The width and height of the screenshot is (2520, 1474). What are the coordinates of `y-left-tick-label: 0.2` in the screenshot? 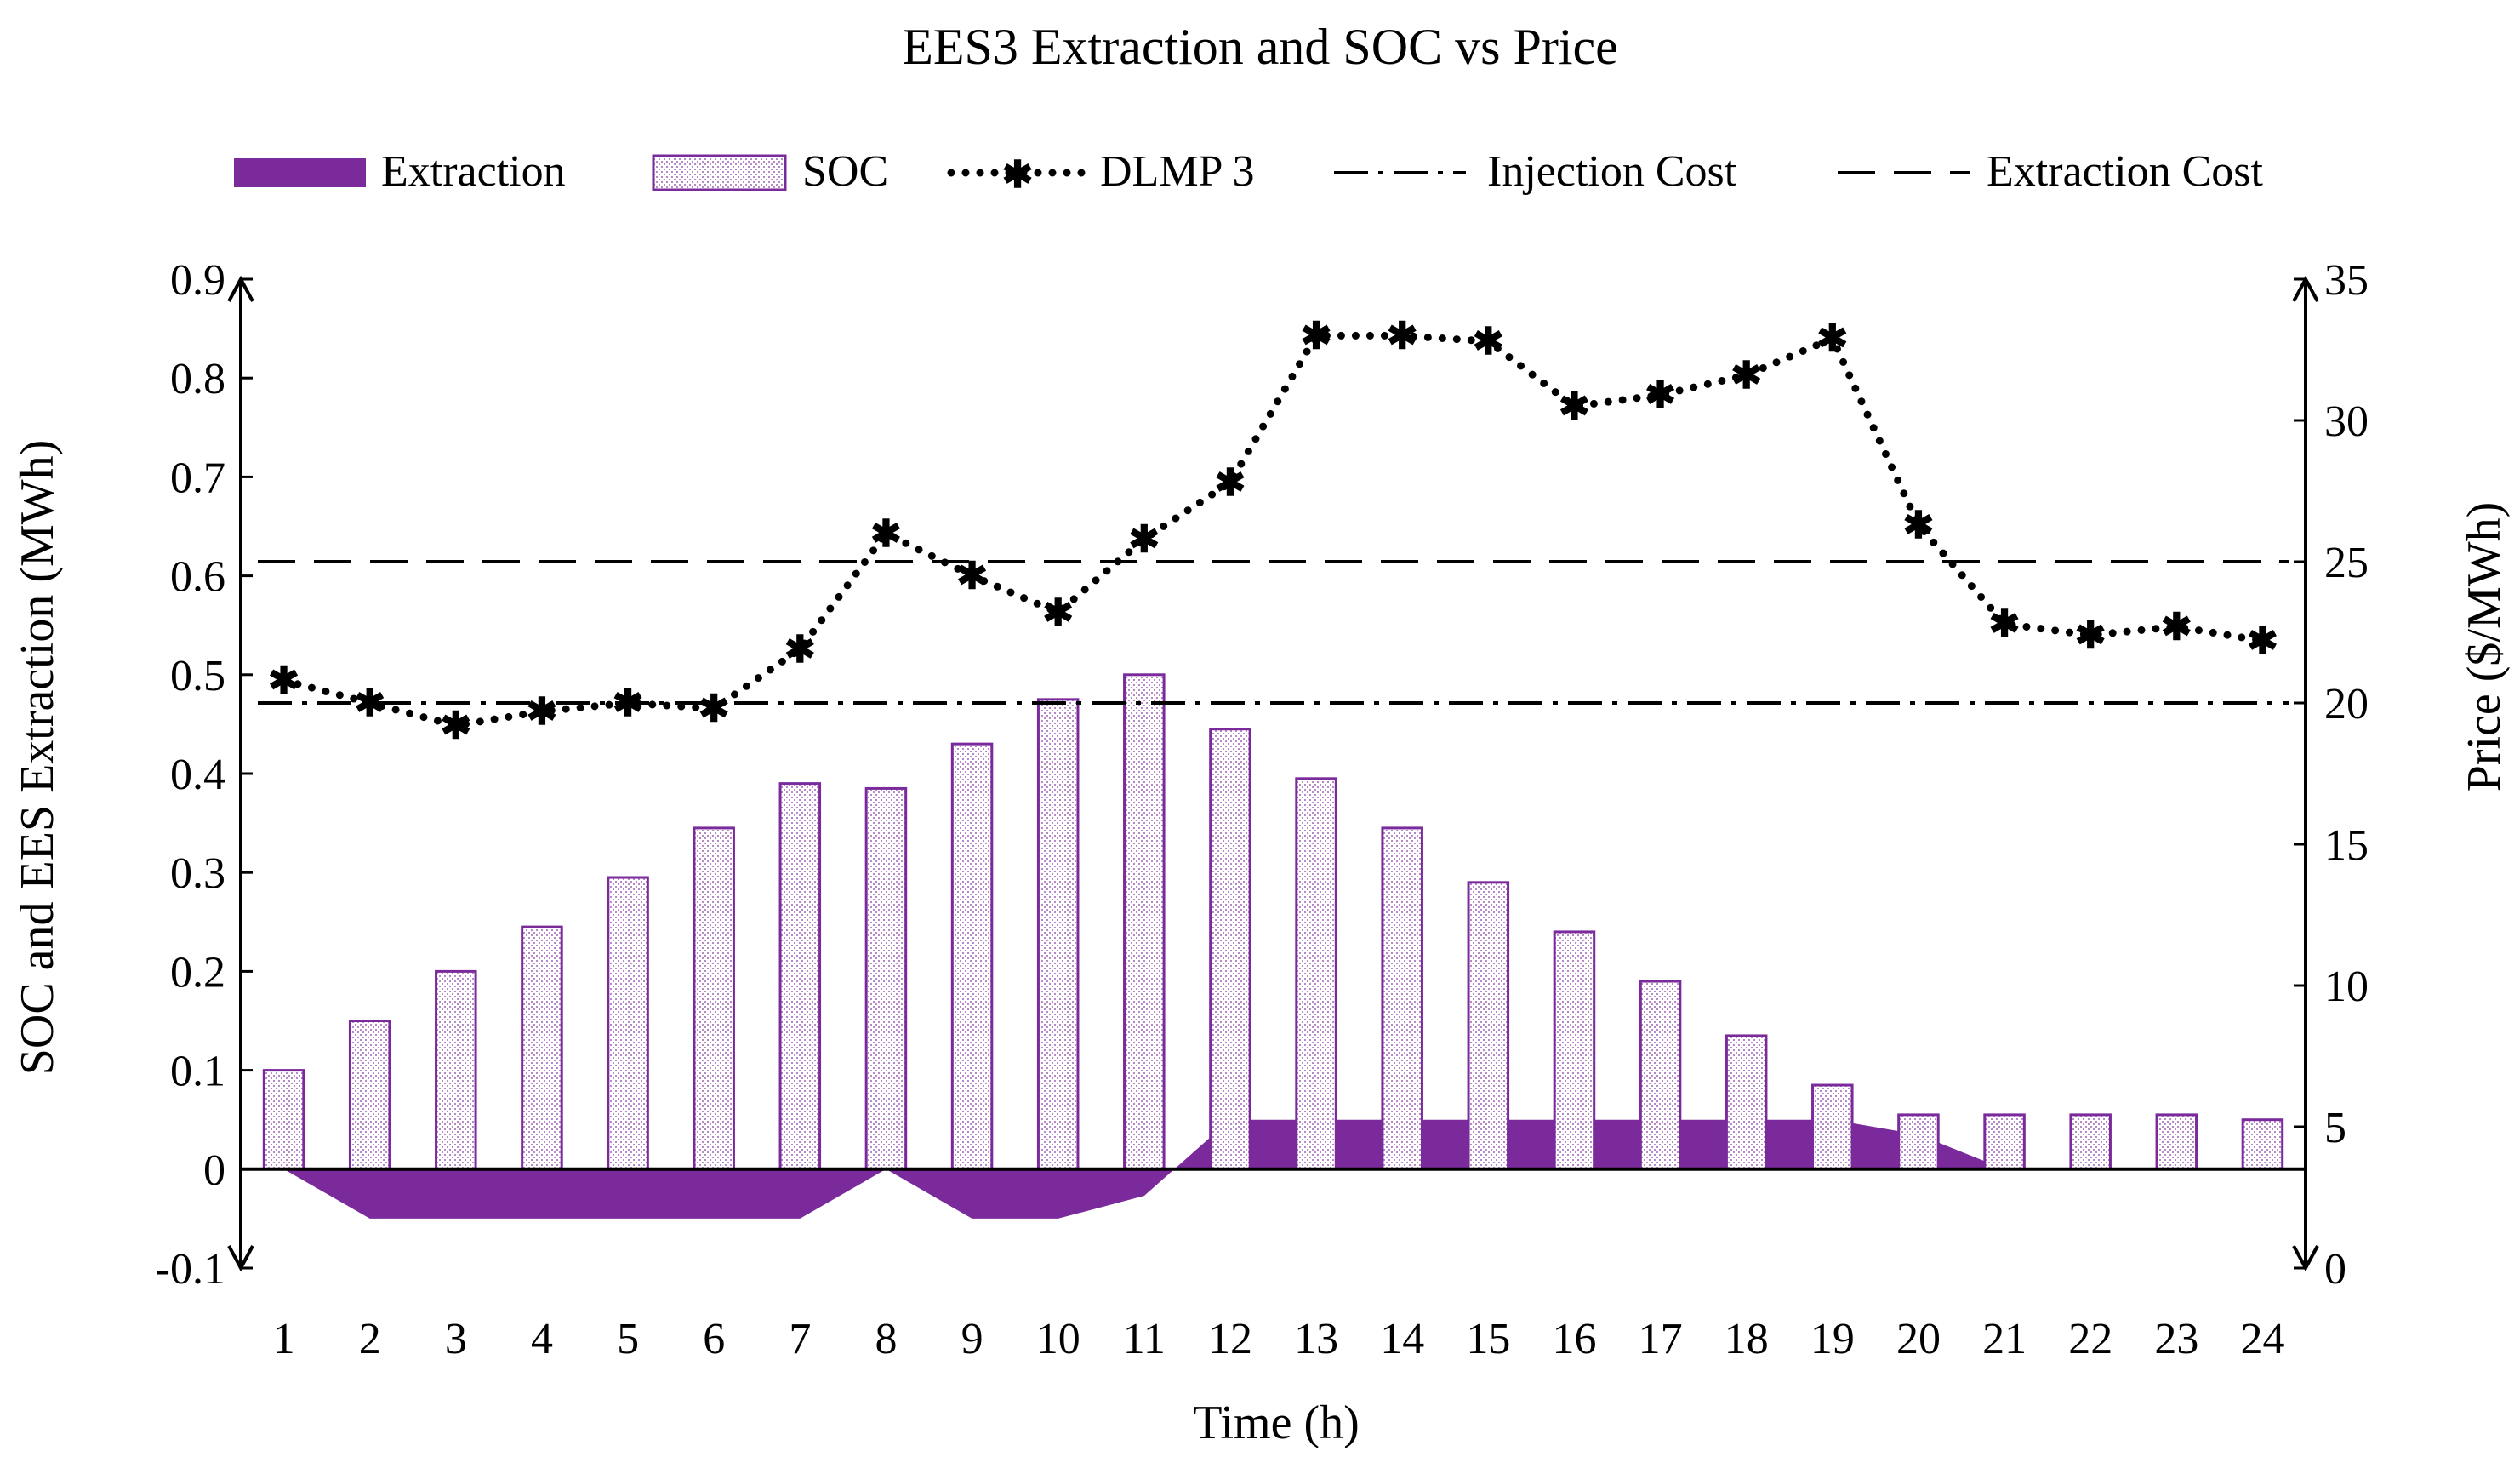 It's located at (197, 973).